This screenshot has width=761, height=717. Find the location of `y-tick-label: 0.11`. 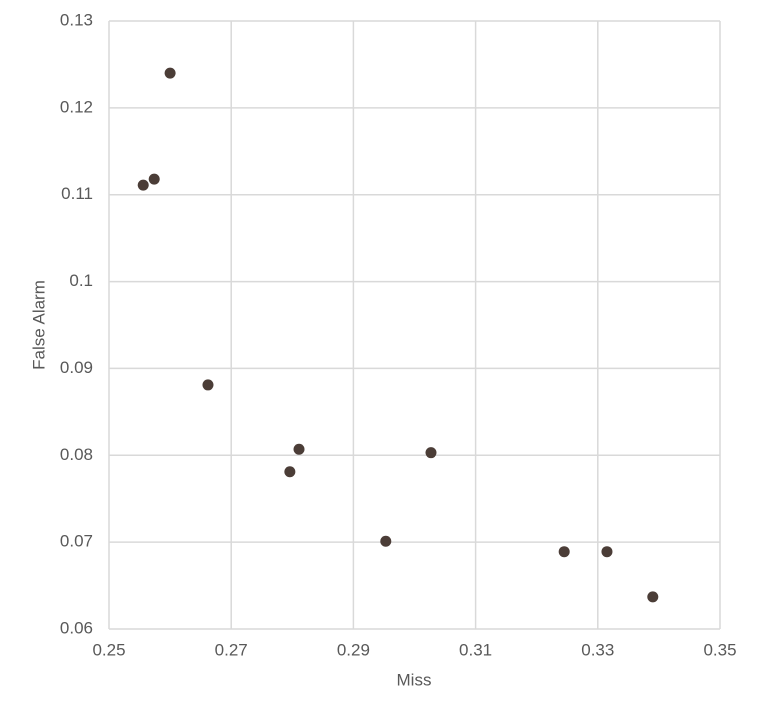

y-tick-label: 0.11 is located at coordinates (77, 193).